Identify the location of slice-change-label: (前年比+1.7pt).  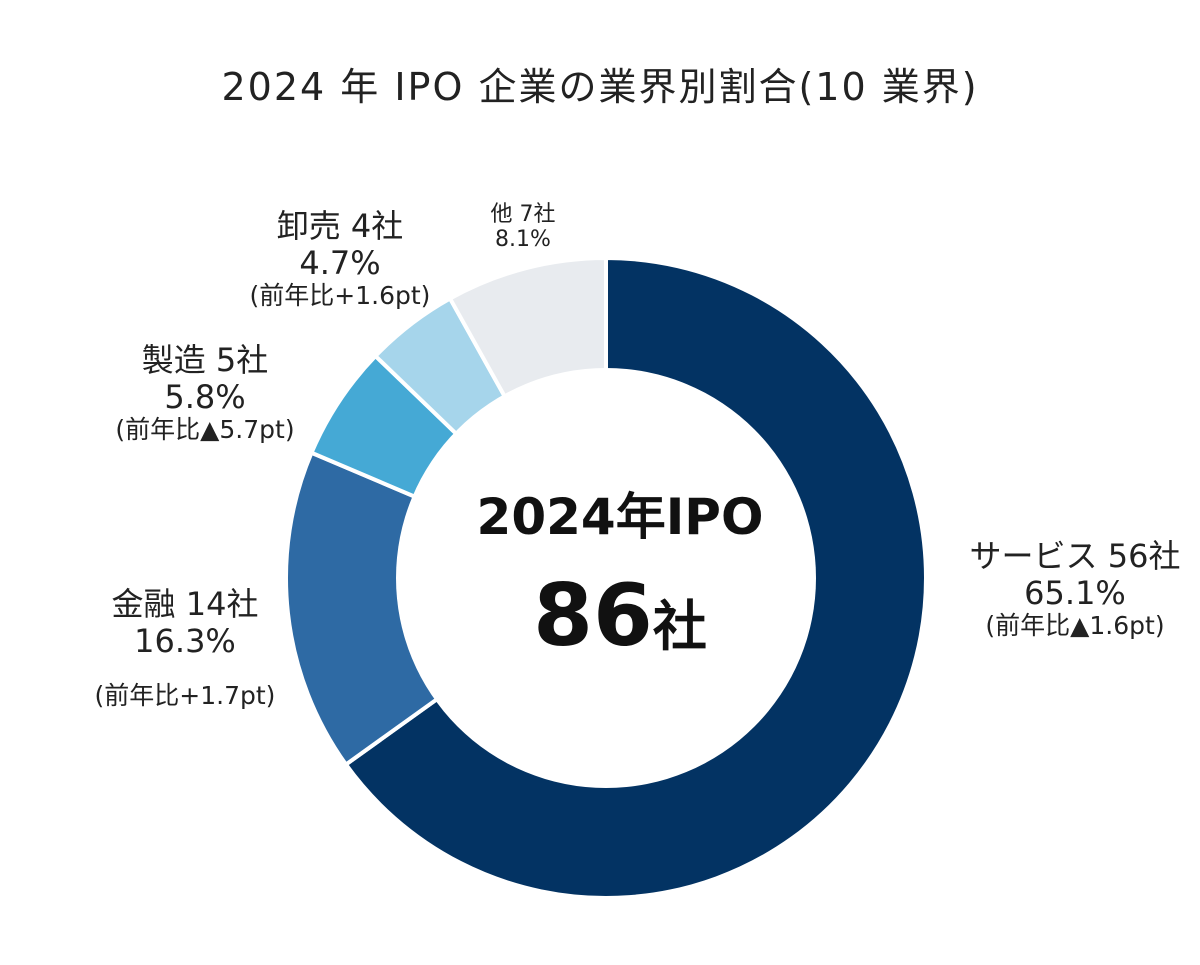
(185, 695).